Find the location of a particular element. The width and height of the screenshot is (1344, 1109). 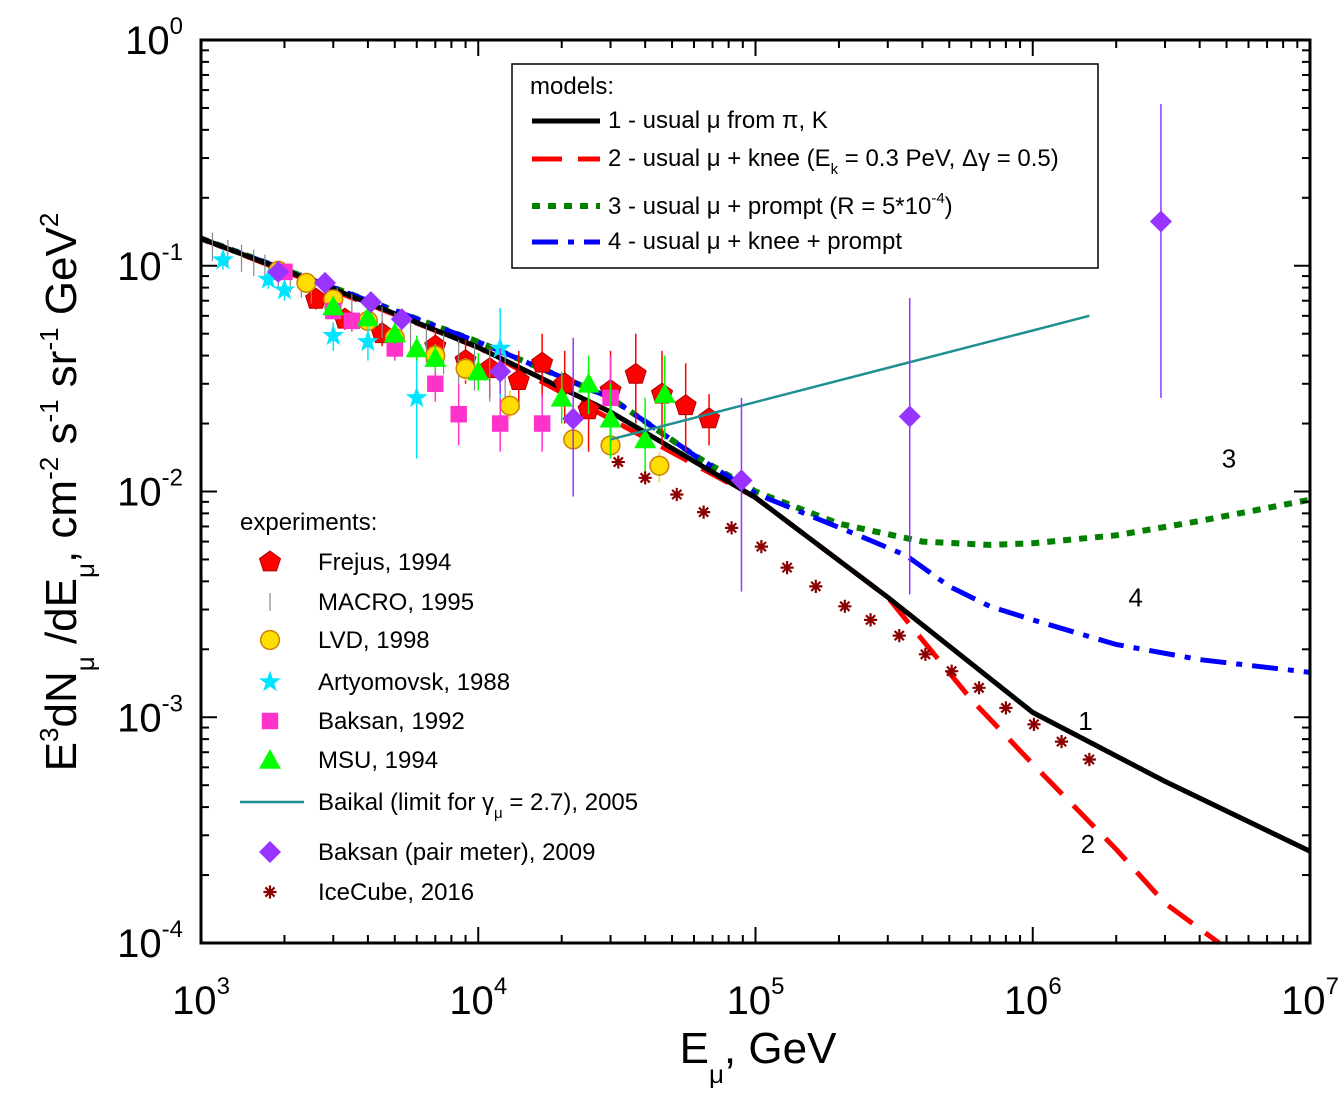

legend-exp-msu: MSU, 1994 is located at coordinates (378, 760).